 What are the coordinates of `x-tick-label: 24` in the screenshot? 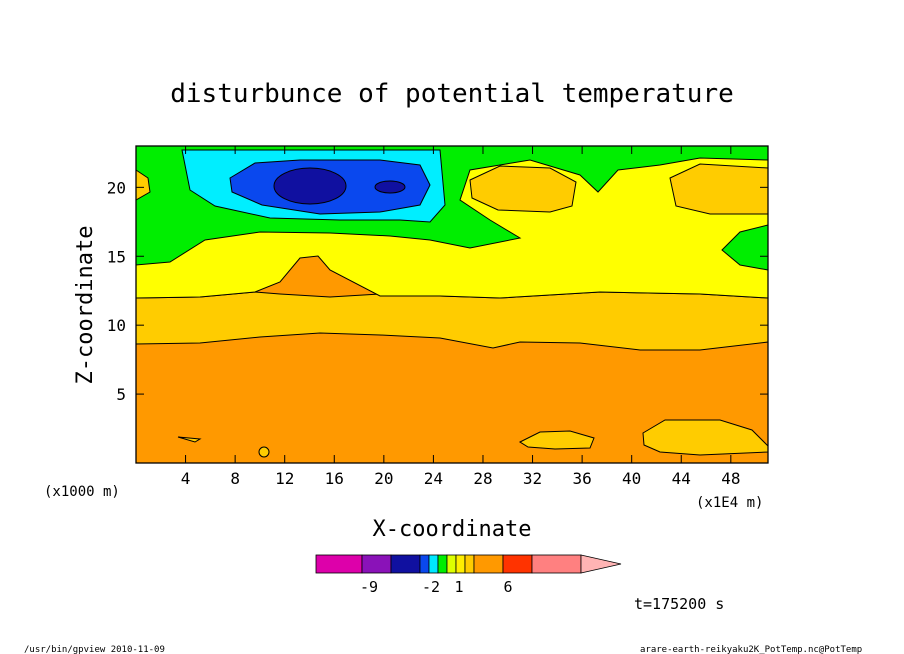 It's located at (433, 478).